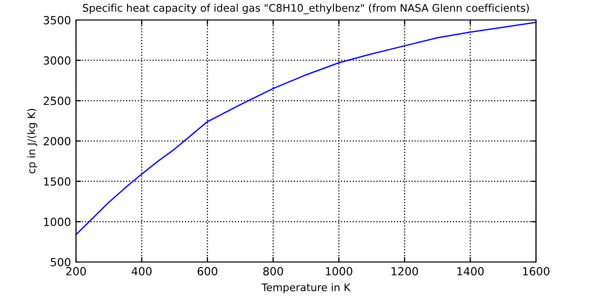 This screenshot has width=592, height=296. I want to click on x-tick-label: 1000, so click(339, 271).